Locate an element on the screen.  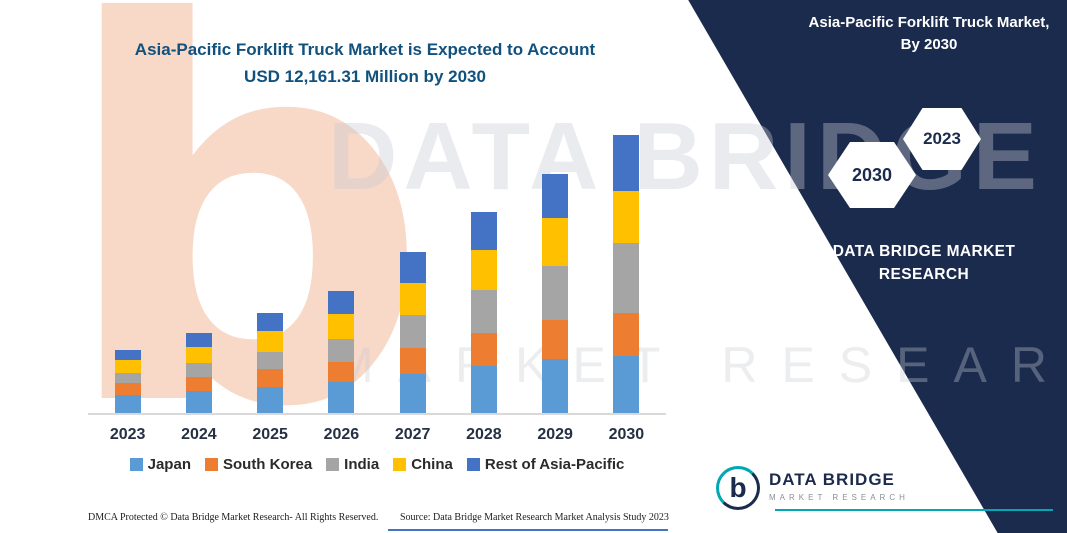
bar-column-2024 is located at coordinates (198, 275).